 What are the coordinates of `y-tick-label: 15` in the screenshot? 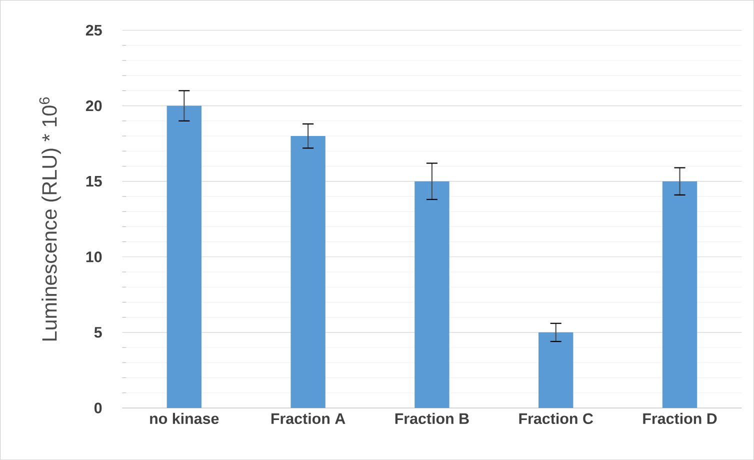 It's located at (94, 181).